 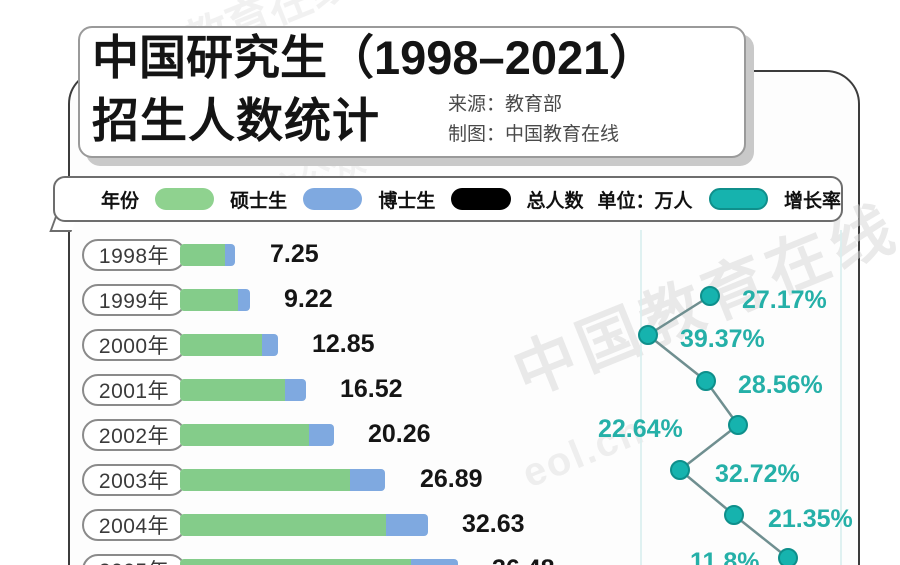 What do you see at coordinates (641, 397) in the screenshot?
I see `gridline-left` at bounding box center [641, 397].